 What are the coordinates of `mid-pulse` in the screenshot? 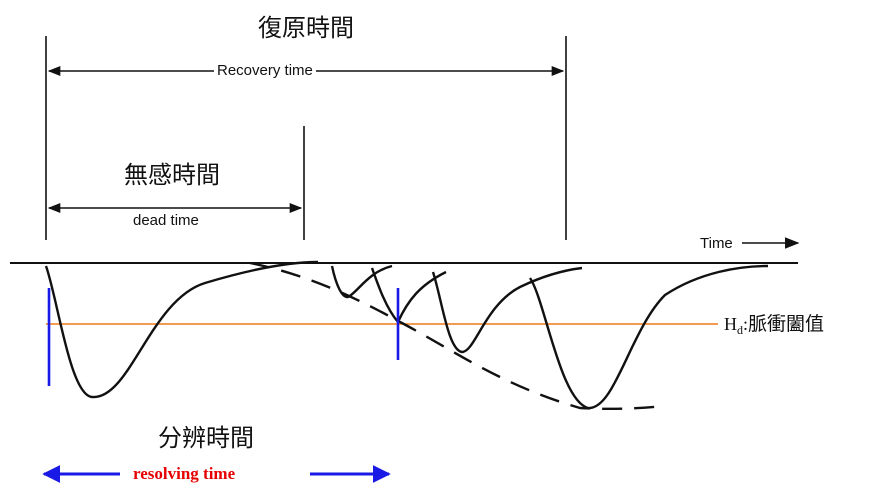 It's located at (507, 310).